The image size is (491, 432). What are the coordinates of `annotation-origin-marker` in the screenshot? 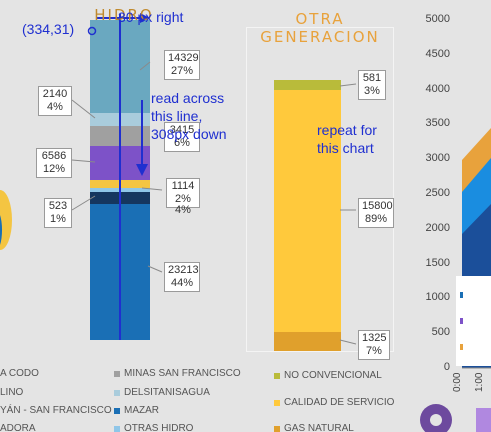 It's located at (92, 31).